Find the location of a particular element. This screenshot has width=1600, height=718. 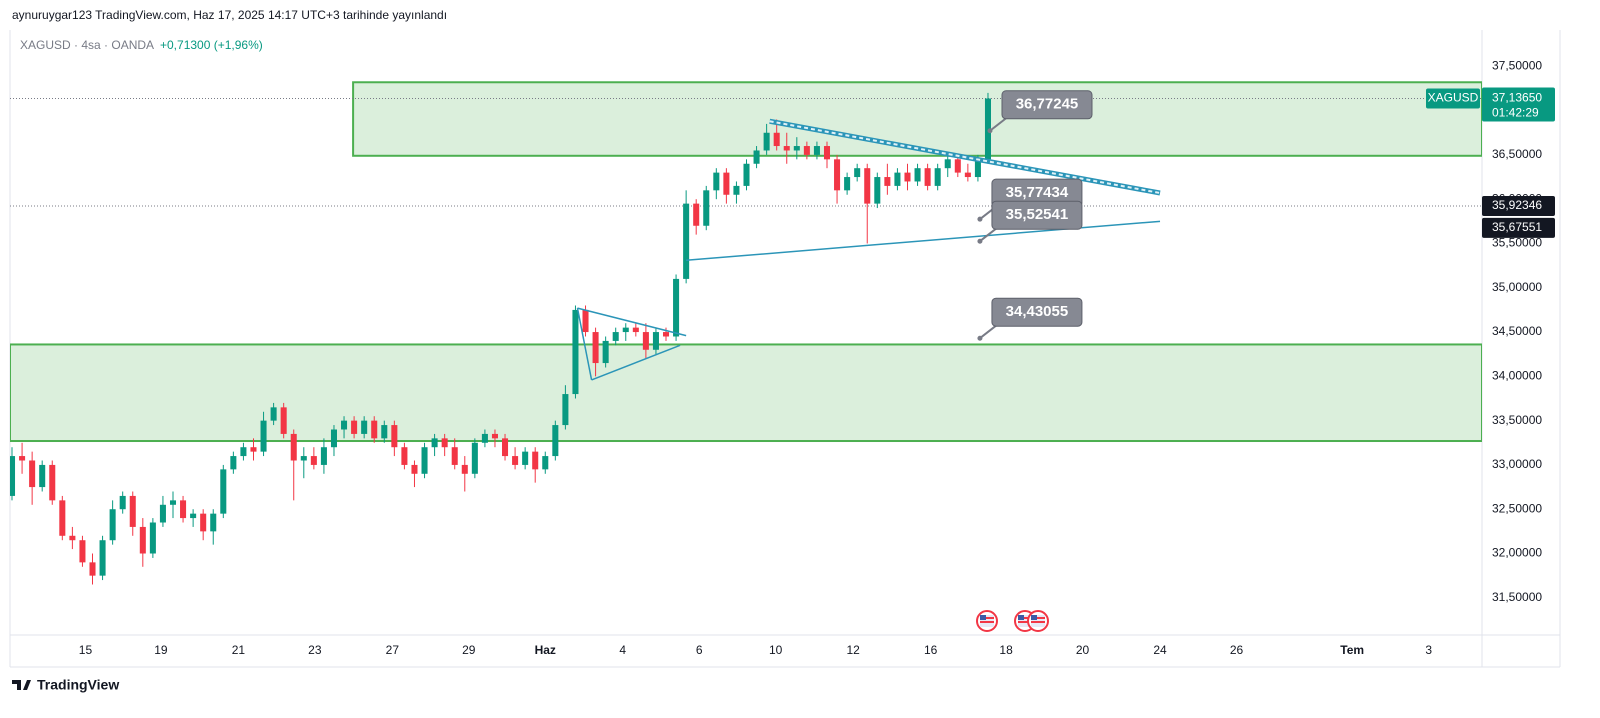

x-tick-label: 29 is located at coordinates (469, 650).